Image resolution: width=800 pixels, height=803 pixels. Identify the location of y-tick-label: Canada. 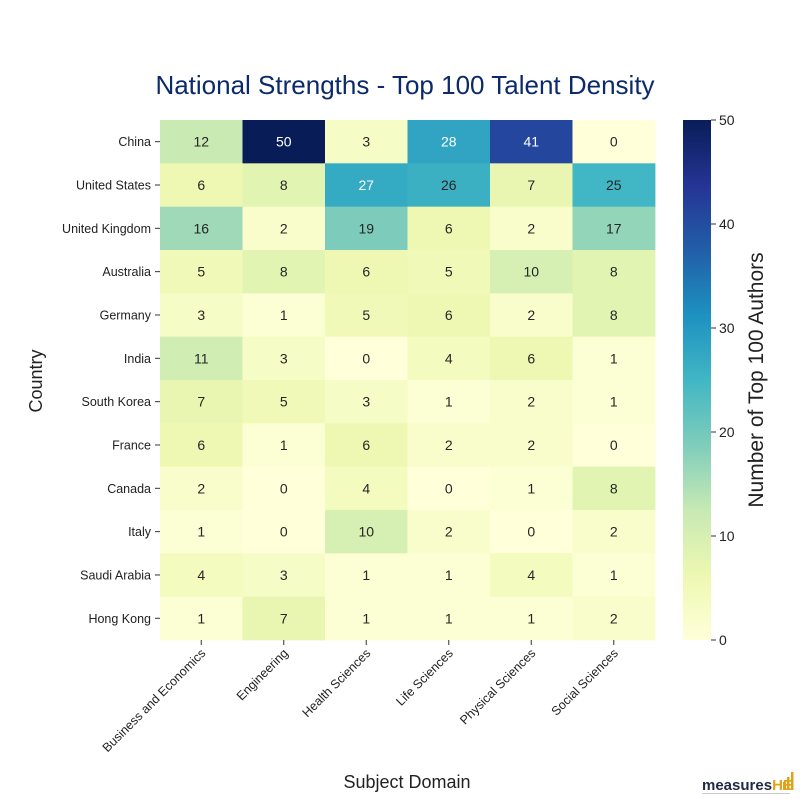
(129, 489).